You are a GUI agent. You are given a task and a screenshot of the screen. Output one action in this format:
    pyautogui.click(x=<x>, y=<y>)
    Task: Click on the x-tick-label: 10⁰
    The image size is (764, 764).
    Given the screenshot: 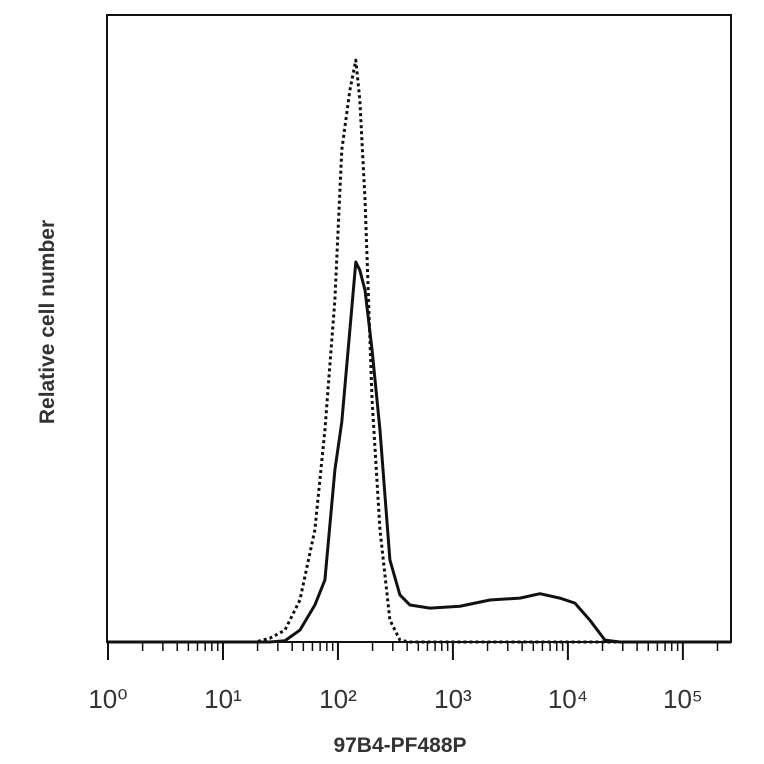 What is the action you would take?
    pyautogui.click(x=107, y=699)
    